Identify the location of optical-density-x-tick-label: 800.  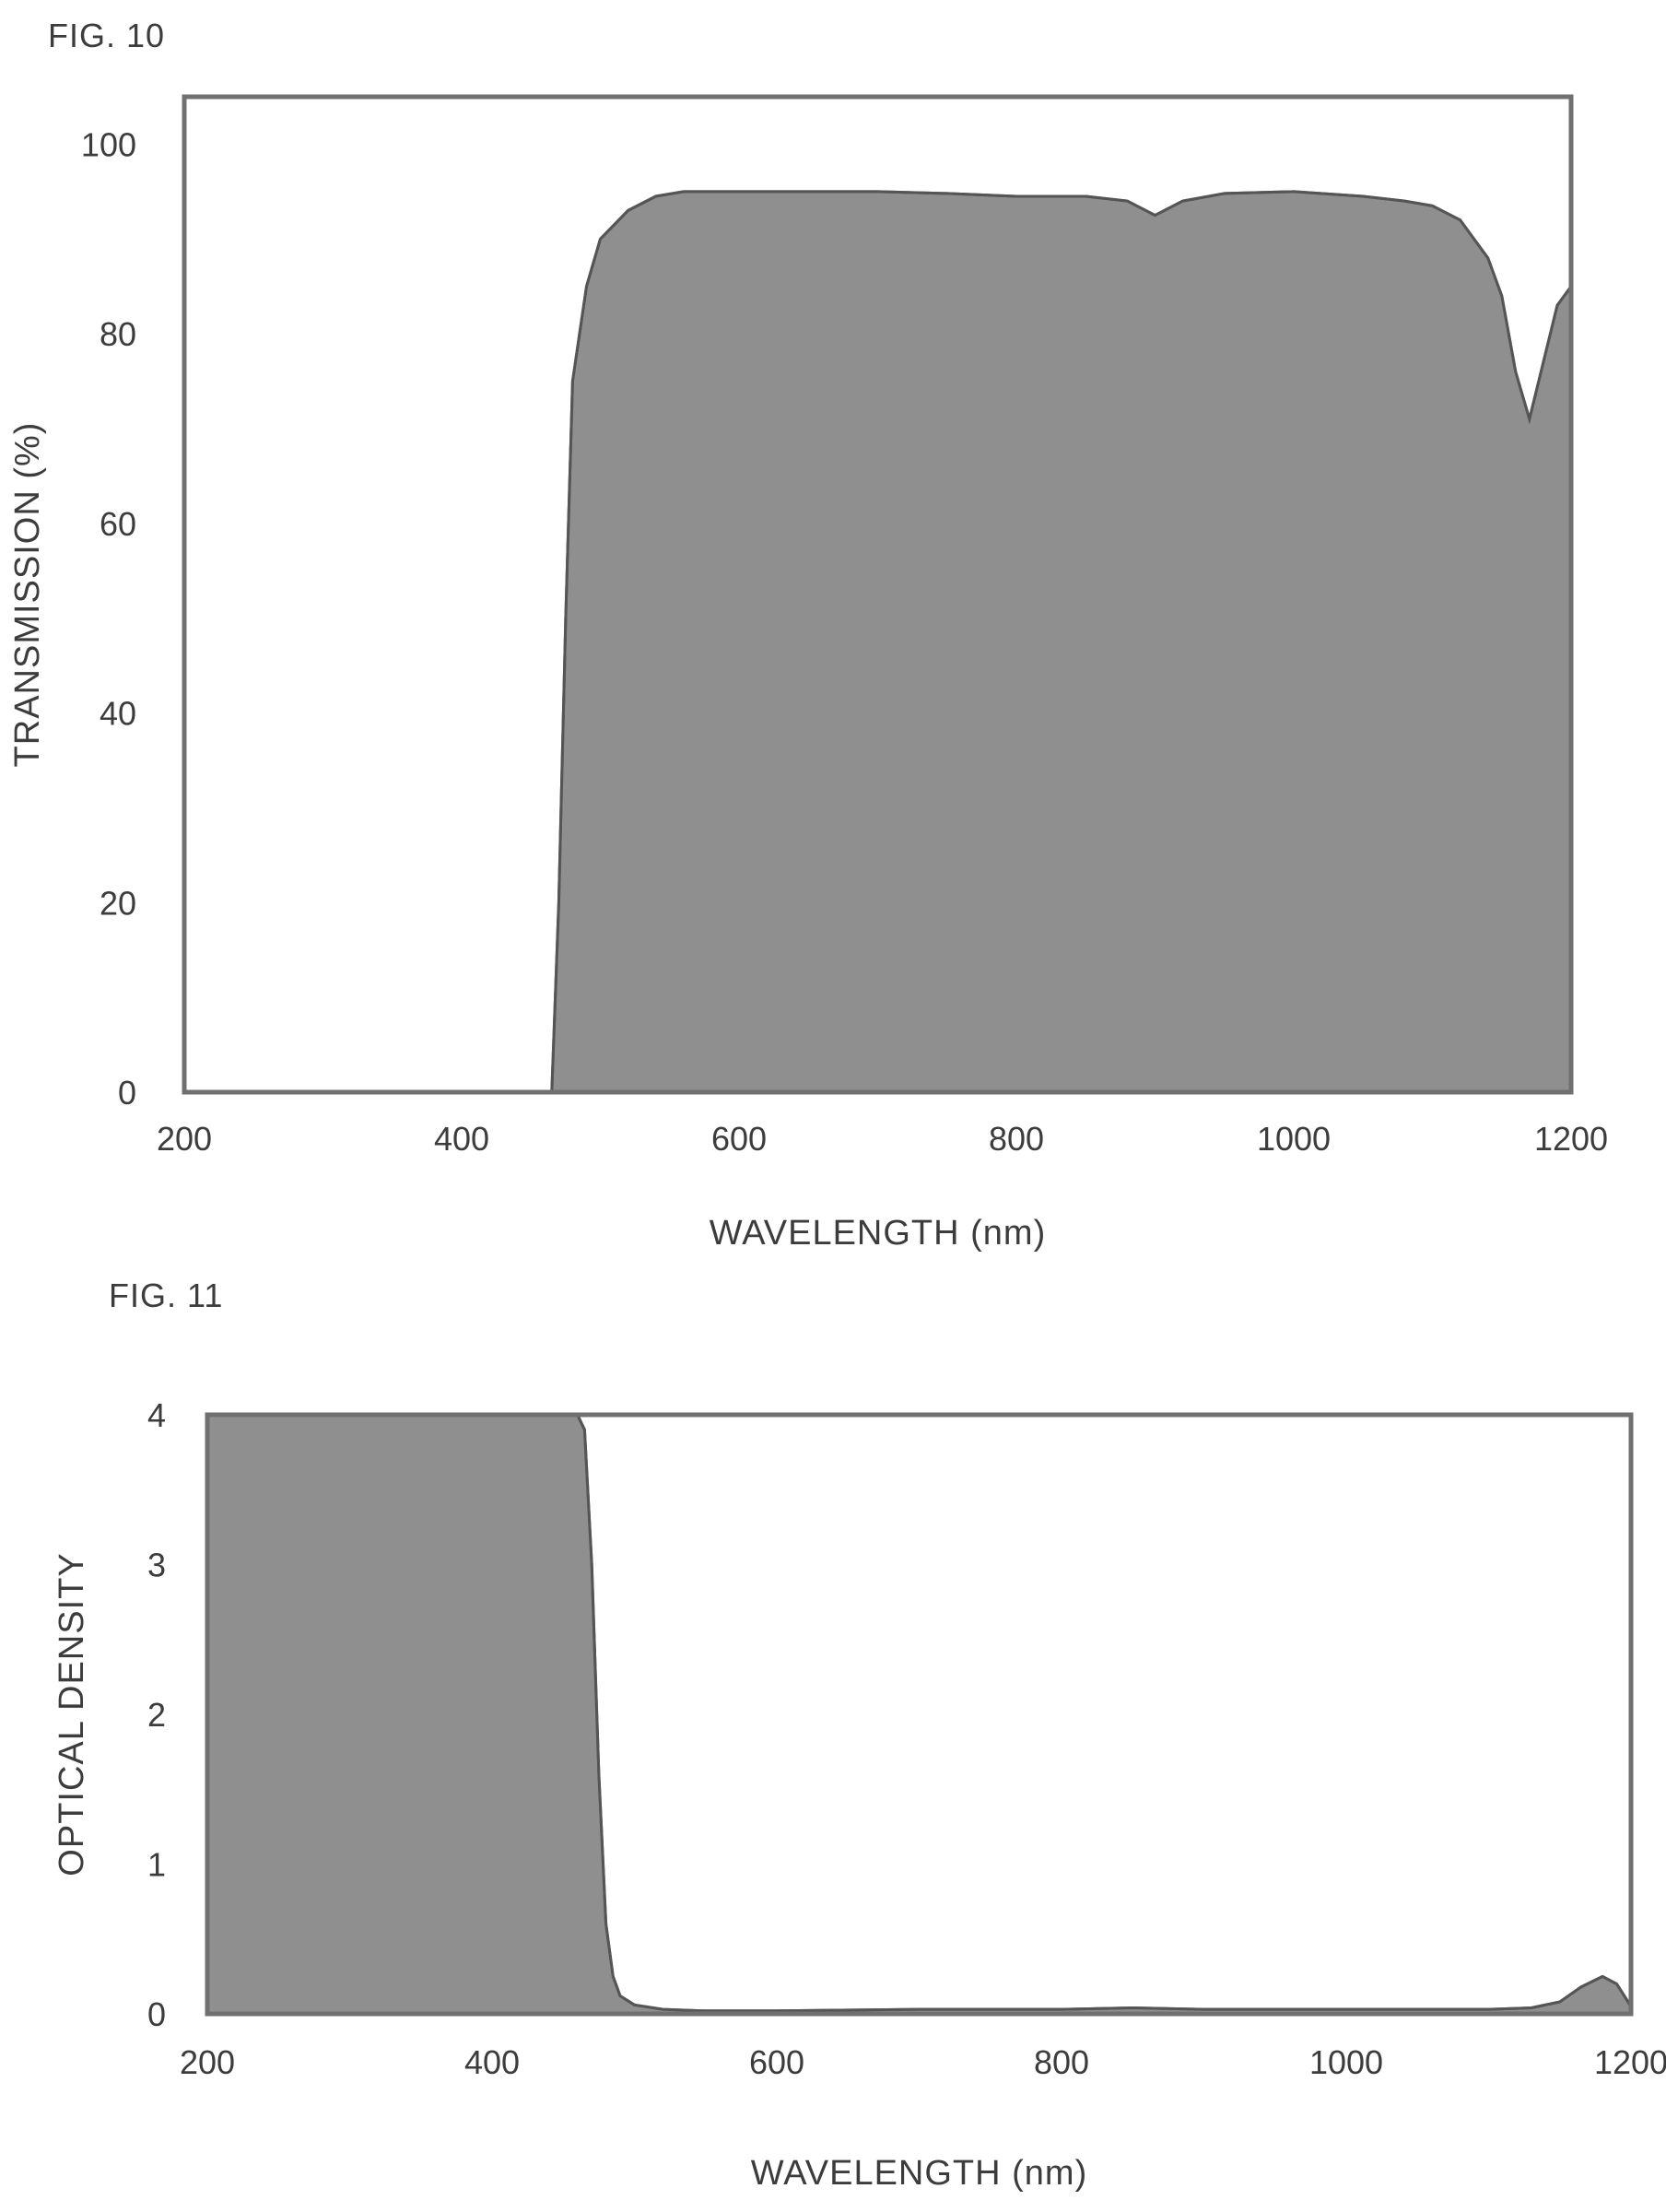
(1061, 2062).